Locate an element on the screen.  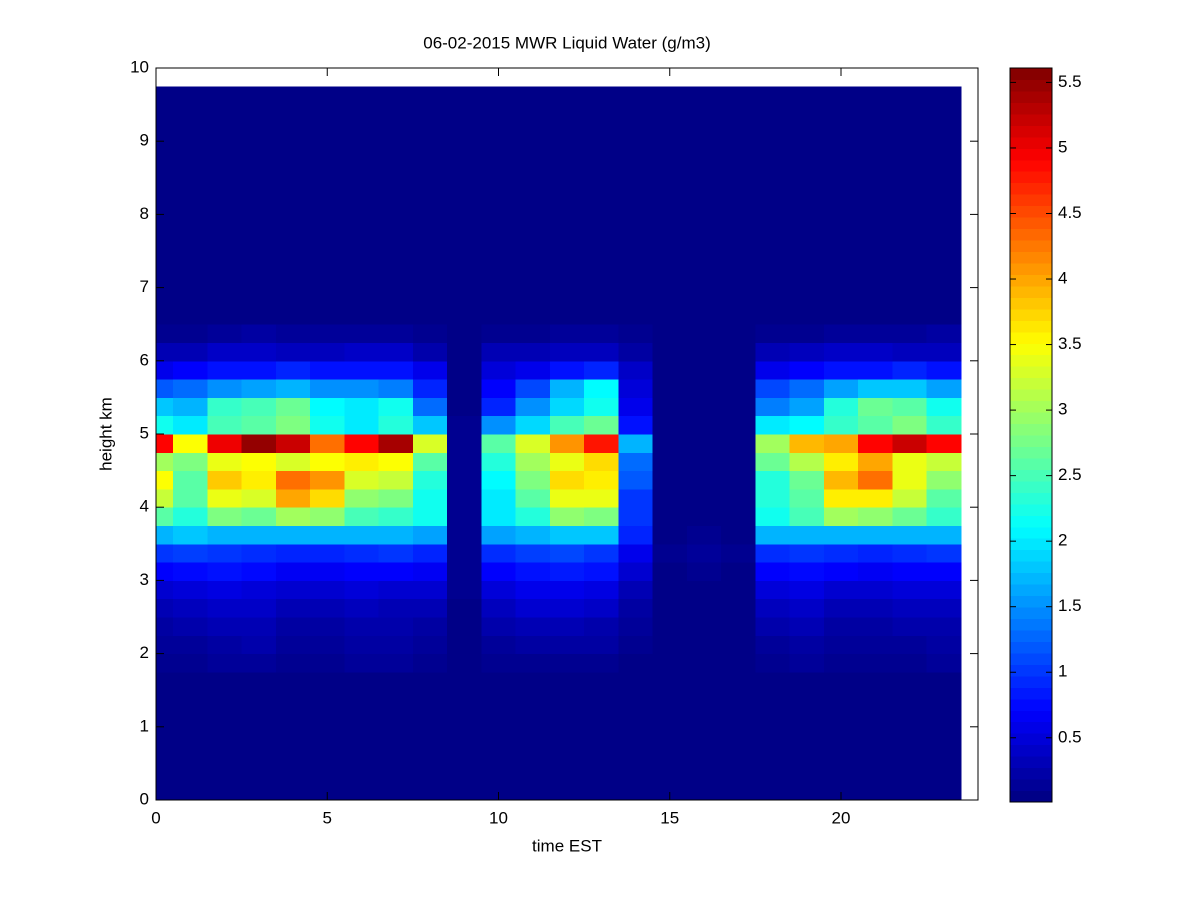
colorbar-tick-label: 5 is located at coordinates (1062, 146).